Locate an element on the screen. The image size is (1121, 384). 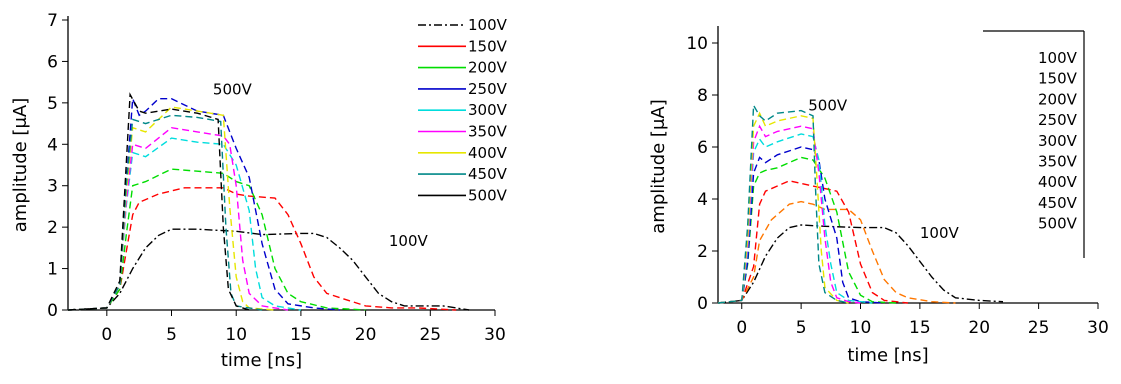
series-line-400V is located at coordinates (789, 214).